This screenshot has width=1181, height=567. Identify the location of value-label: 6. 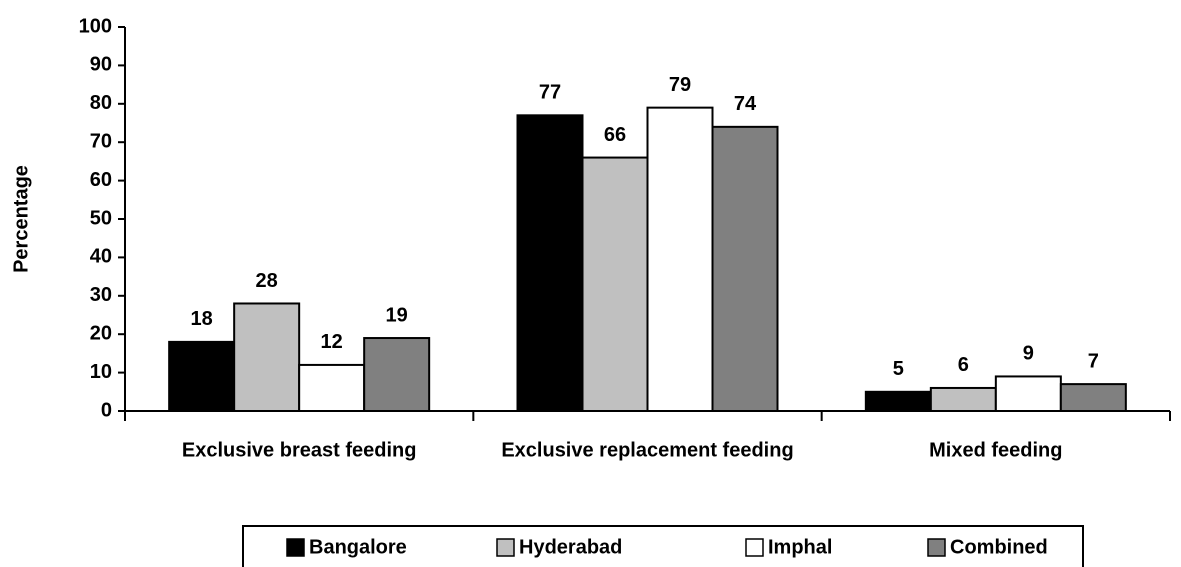
(963, 365).